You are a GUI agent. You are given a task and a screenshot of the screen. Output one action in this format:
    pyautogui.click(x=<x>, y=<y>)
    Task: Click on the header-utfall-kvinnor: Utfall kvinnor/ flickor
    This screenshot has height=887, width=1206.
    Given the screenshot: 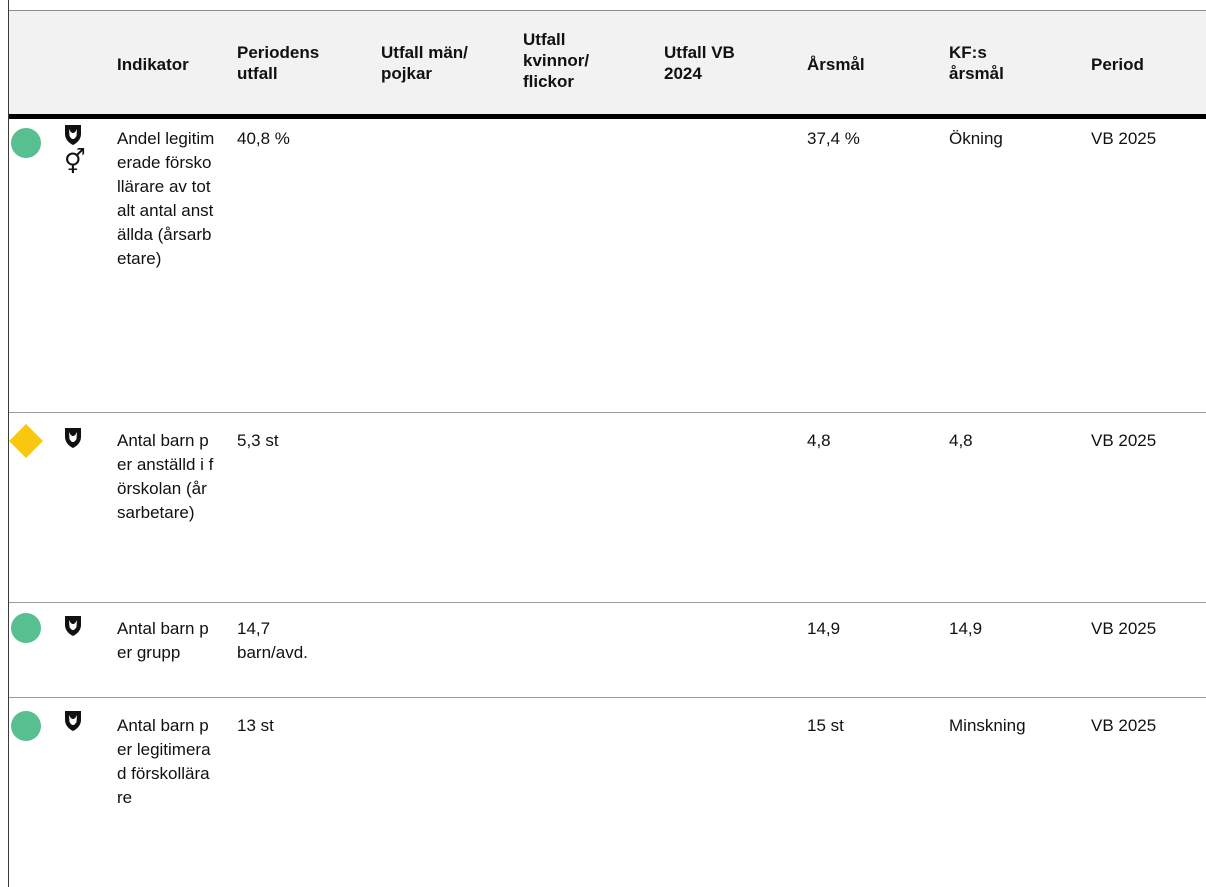 What is the action you would take?
    pyautogui.click(x=556, y=60)
    